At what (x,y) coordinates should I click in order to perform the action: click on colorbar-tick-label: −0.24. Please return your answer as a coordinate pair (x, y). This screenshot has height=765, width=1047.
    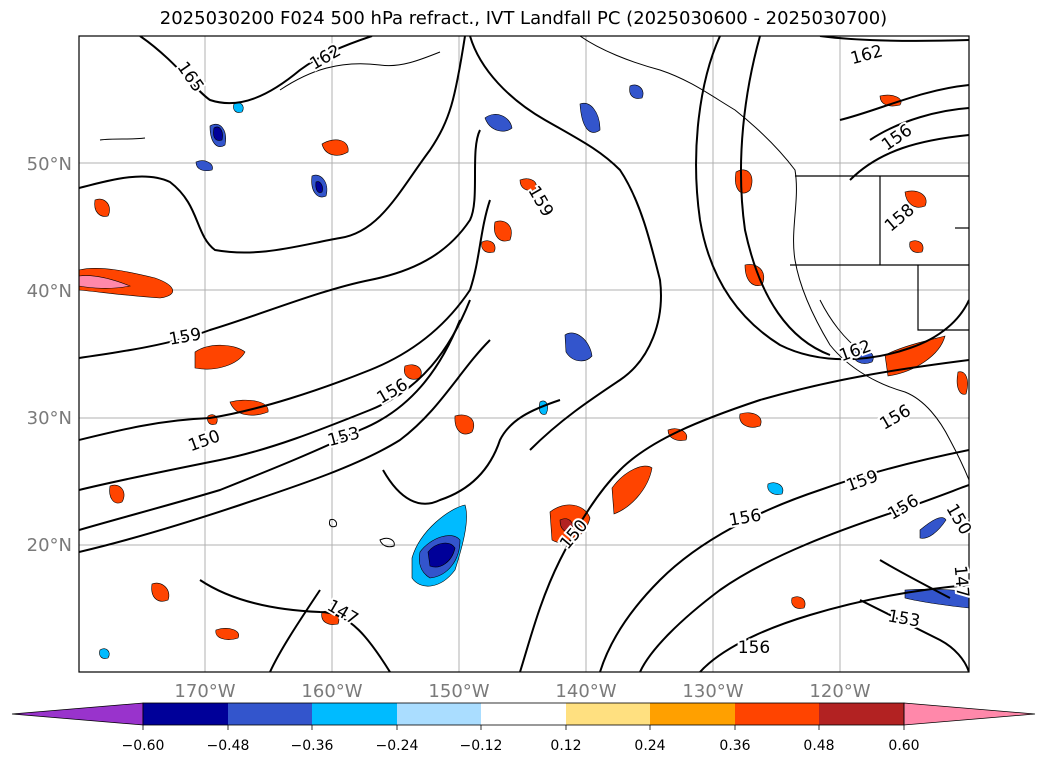
    Looking at the image, I should click on (397, 746).